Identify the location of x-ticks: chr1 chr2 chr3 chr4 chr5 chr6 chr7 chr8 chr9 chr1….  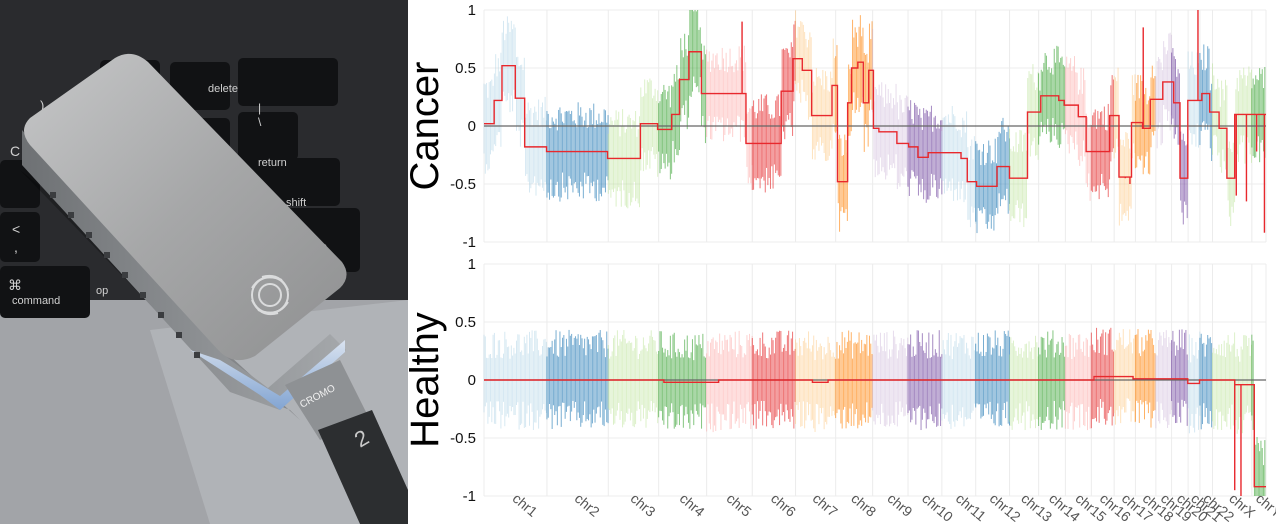
(893, 507).